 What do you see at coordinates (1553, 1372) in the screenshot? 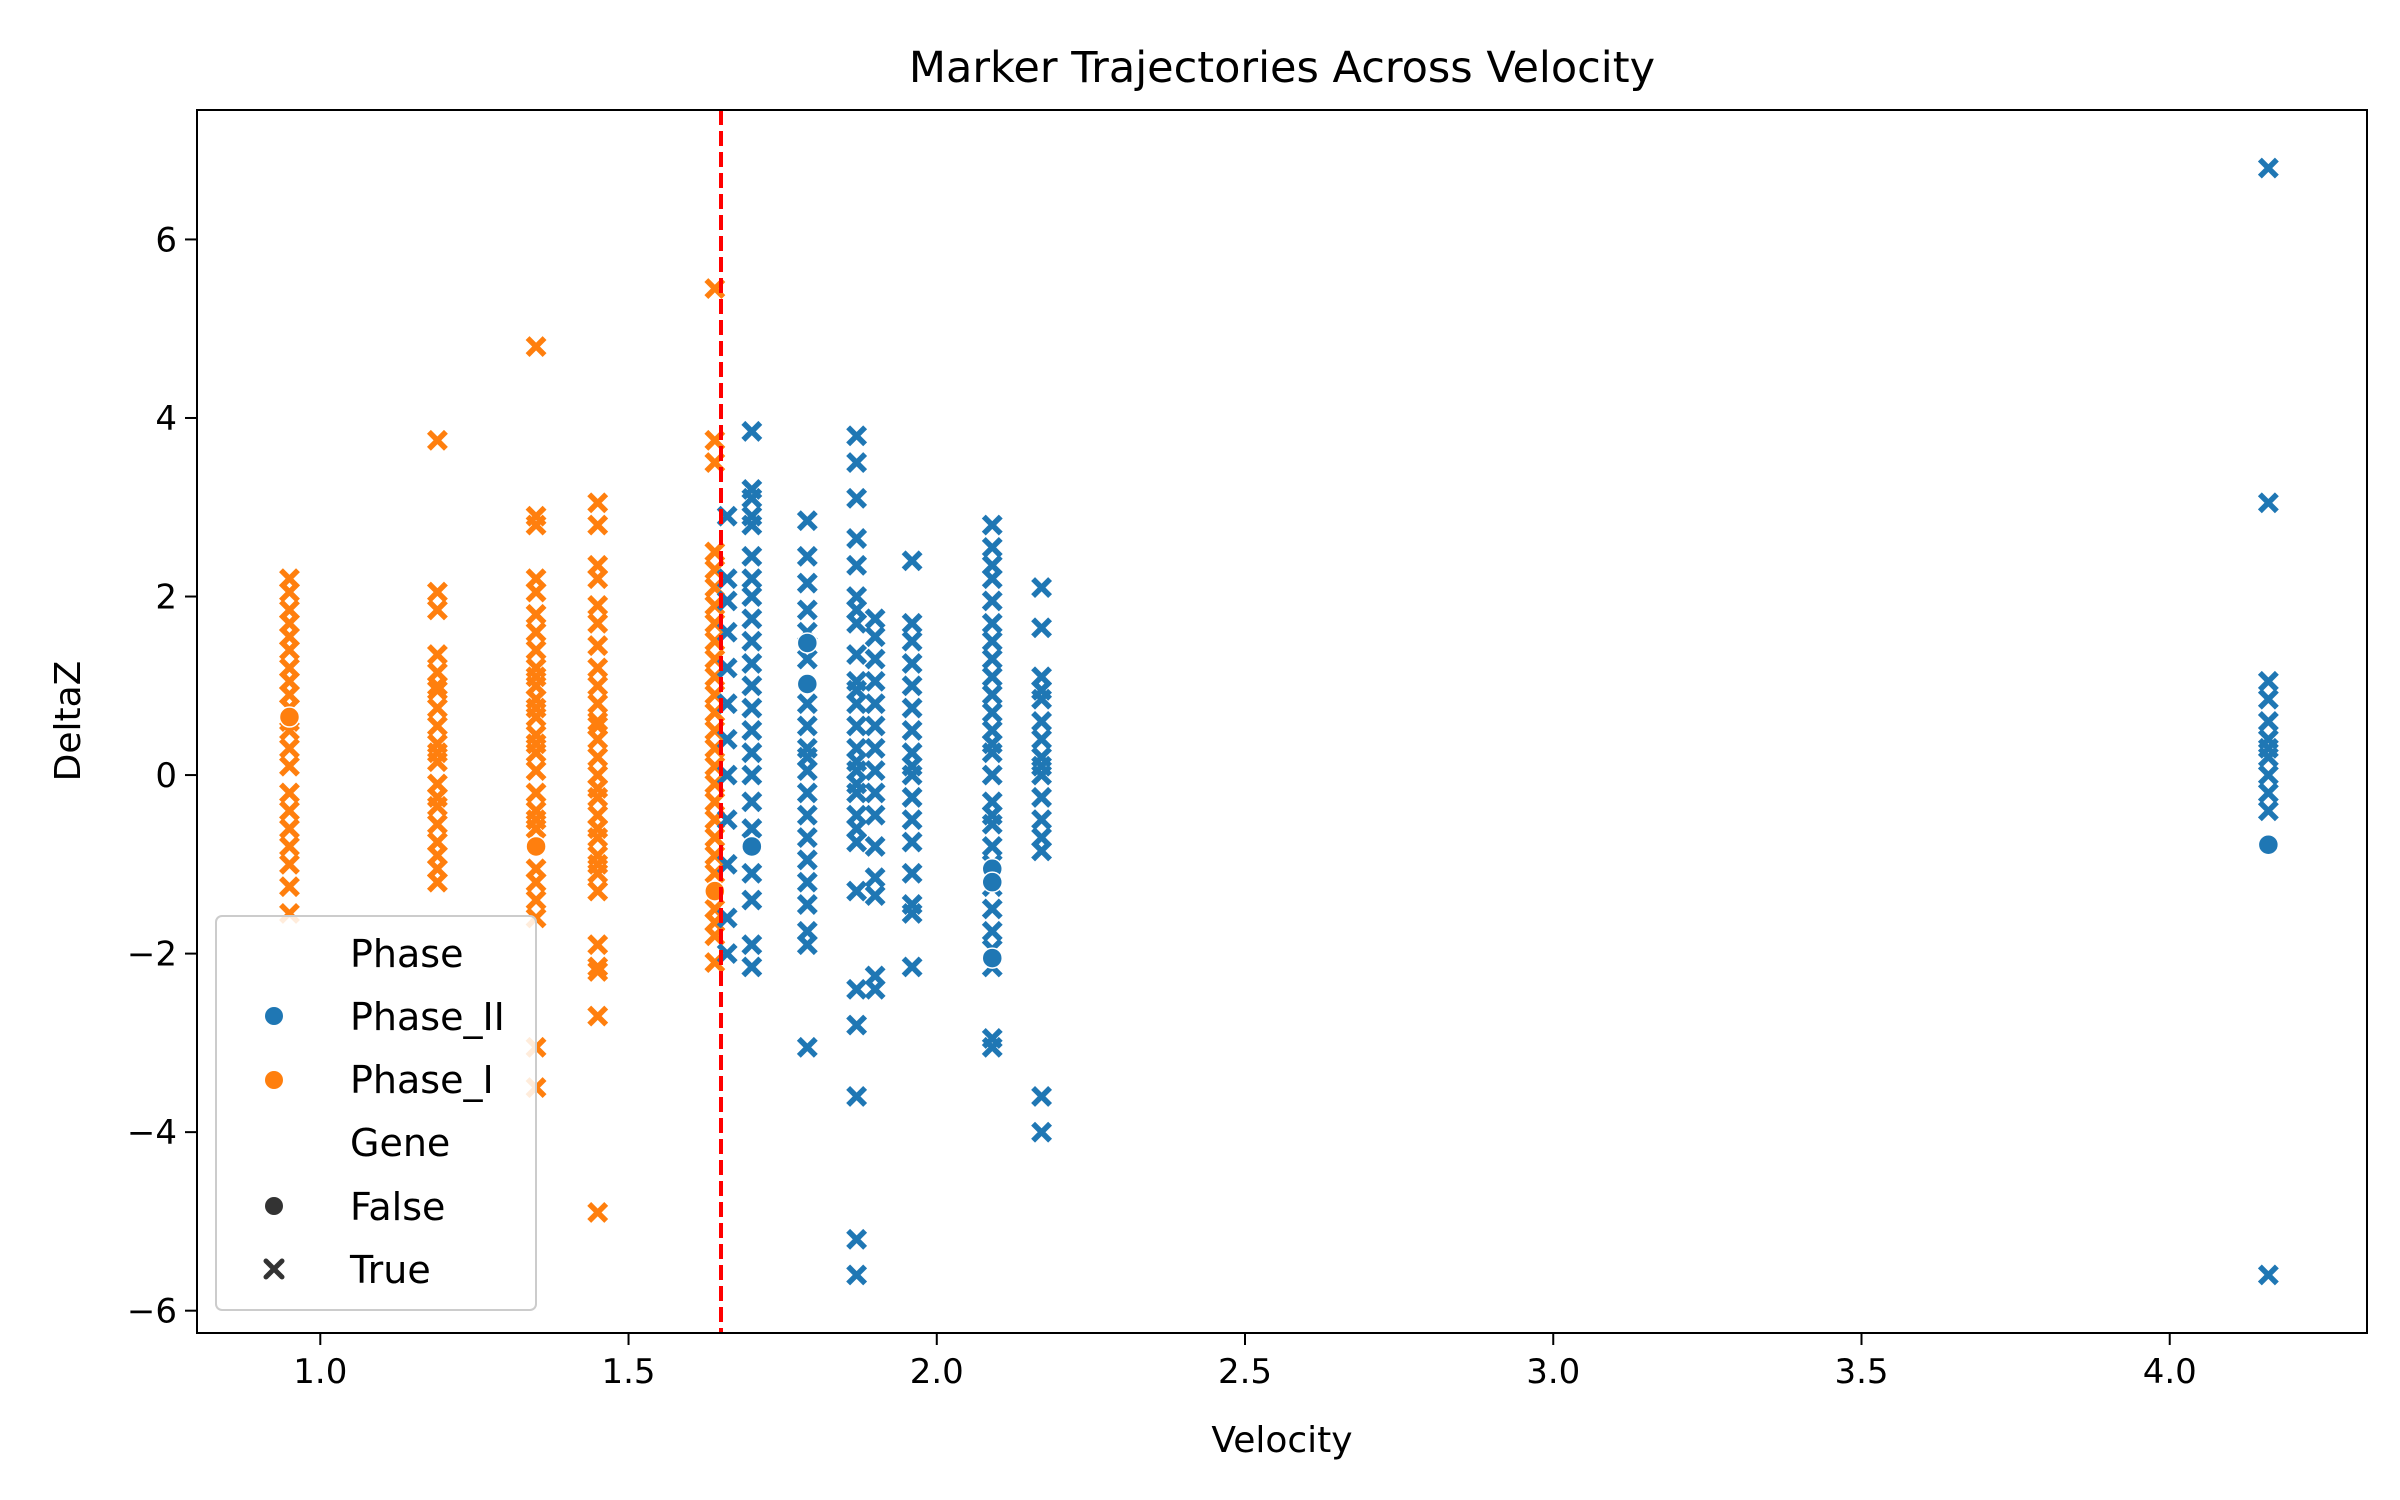
I see `x-tick-label: 3.0` at bounding box center [1553, 1372].